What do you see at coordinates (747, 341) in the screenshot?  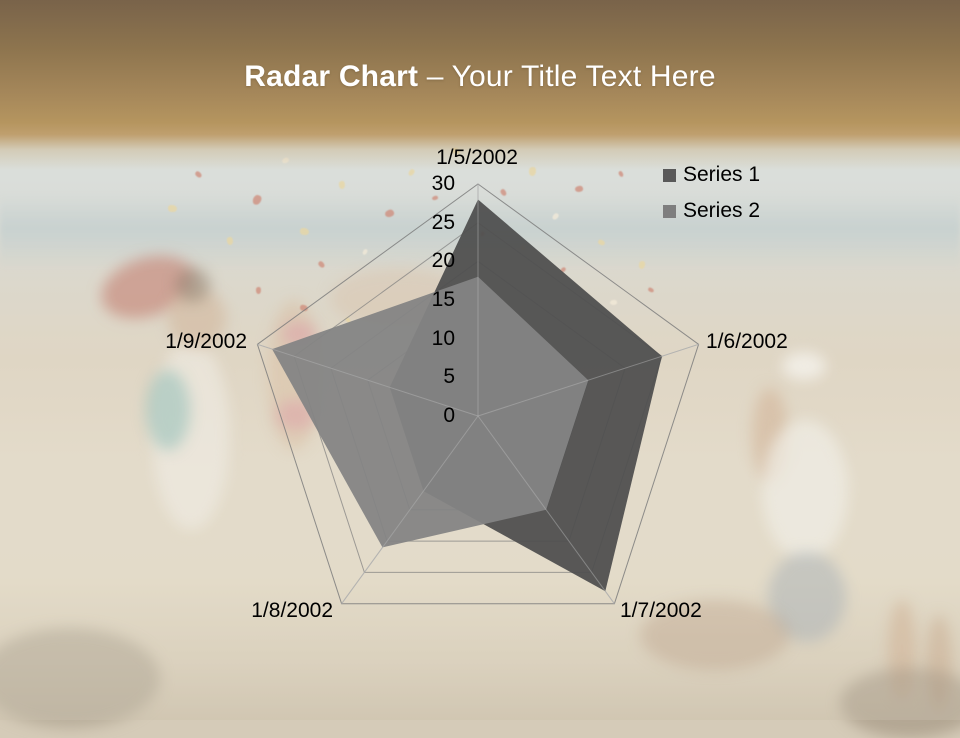 I see `category-label-1: 1/6/2002` at bounding box center [747, 341].